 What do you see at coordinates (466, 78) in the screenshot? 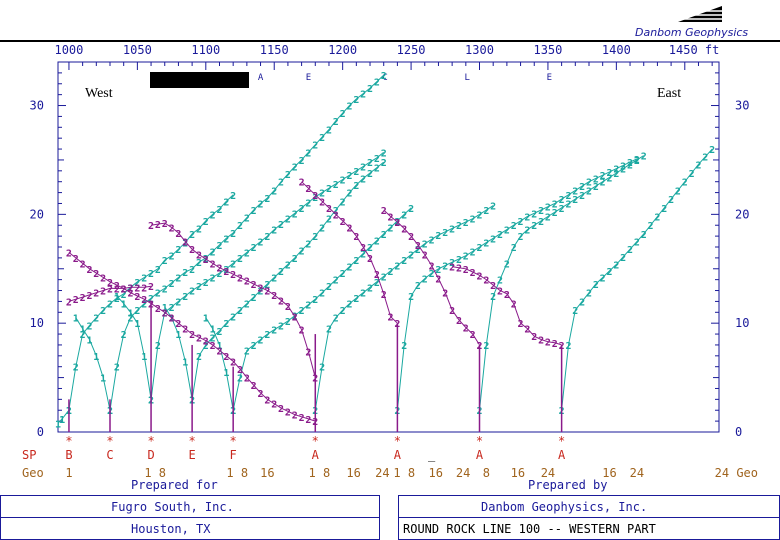
I see `top-marker-label: L` at bounding box center [466, 78].